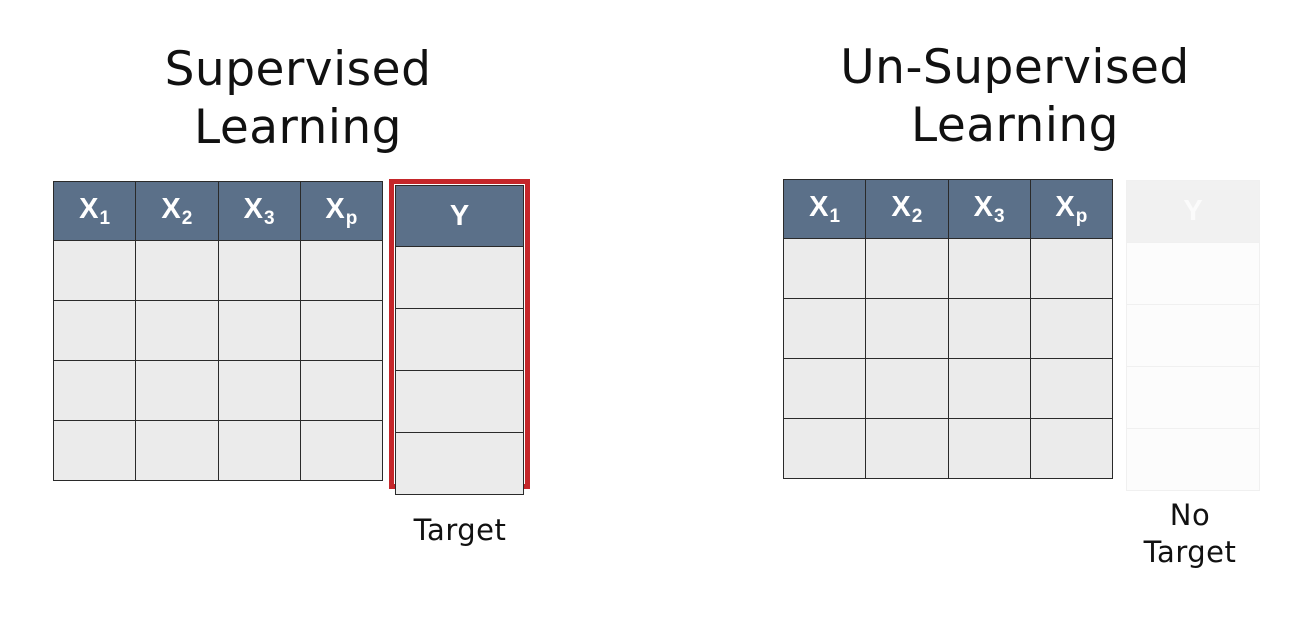 This screenshot has width=1312, height=622. Describe the element at coordinates (1015, 97) in the screenshot. I see `unsupervised-title: Un-Supervised Learning` at that location.